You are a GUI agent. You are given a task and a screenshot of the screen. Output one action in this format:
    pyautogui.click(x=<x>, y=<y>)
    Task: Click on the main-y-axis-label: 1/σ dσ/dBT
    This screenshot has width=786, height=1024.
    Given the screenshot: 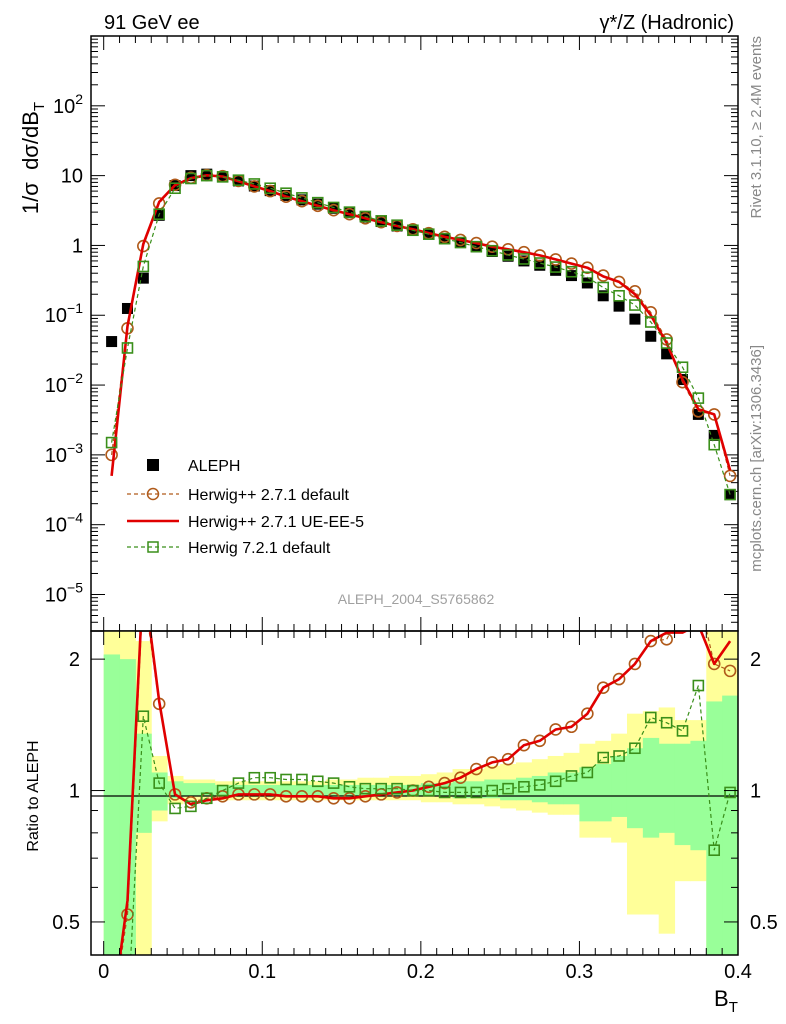 What is the action you would take?
    pyautogui.click(x=33, y=158)
    